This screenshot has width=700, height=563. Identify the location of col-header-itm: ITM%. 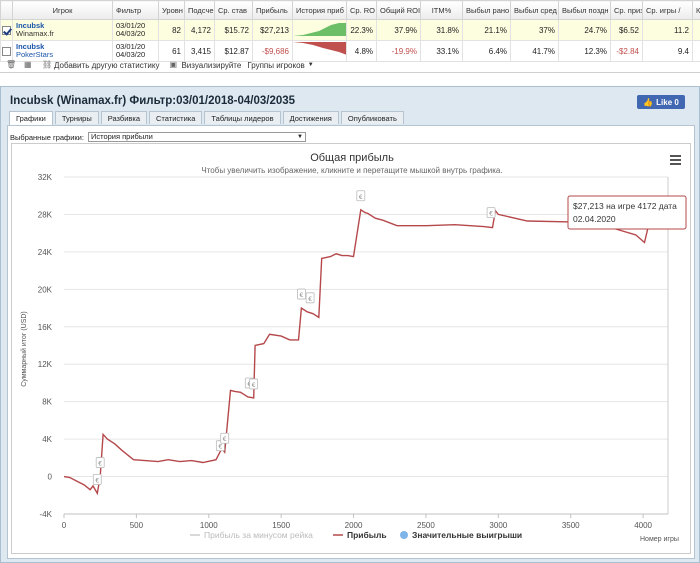
(441, 10).